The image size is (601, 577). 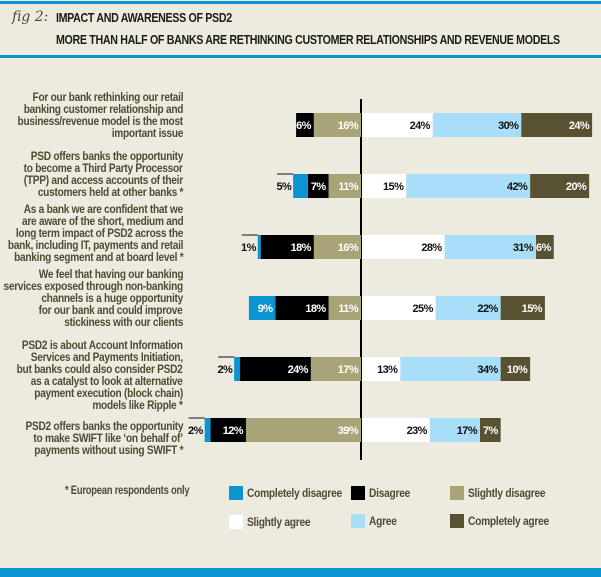 I want to click on data-label: 11%, so click(x=348, y=309).